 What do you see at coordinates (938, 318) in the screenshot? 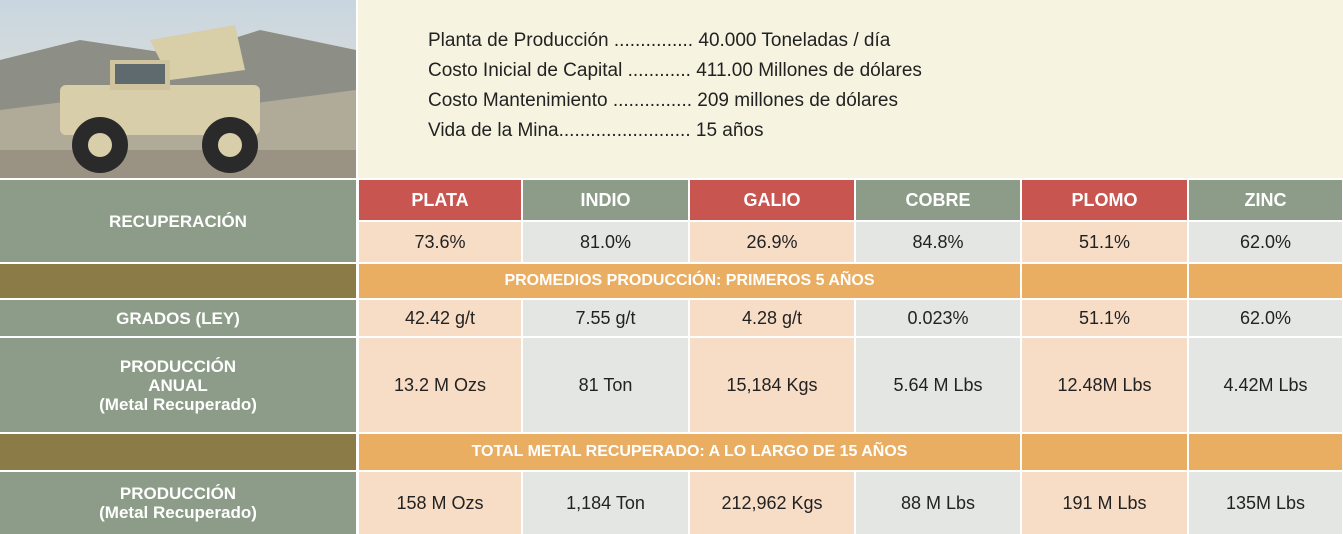
I see `value-cell: 0.023%` at bounding box center [938, 318].